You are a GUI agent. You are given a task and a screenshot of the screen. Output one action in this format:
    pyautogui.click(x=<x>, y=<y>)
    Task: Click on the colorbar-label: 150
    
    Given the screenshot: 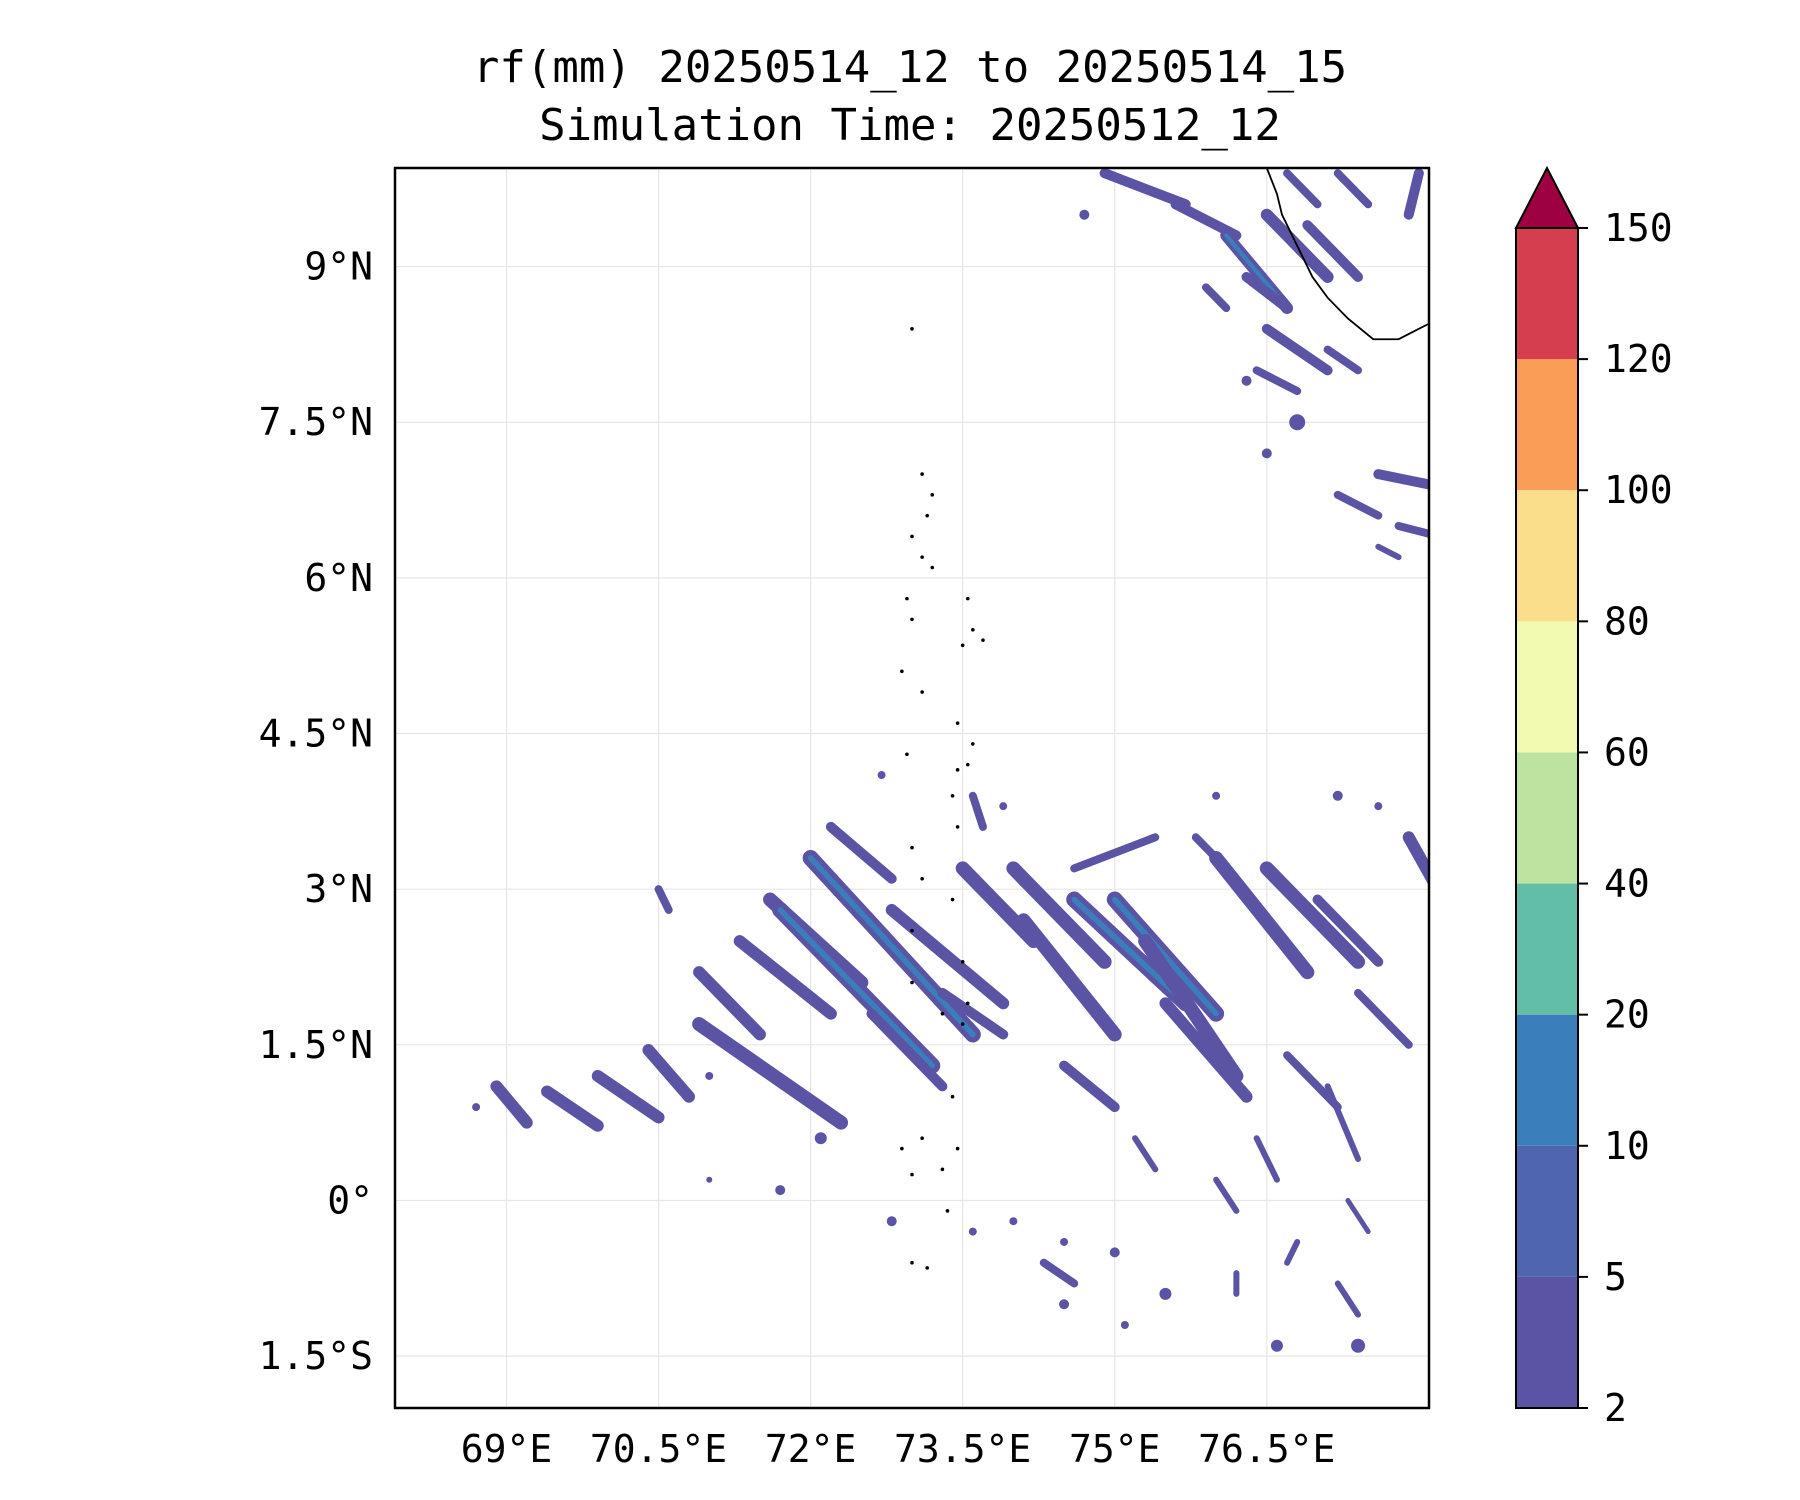 What is the action you would take?
    pyautogui.click(x=1638, y=228)
    